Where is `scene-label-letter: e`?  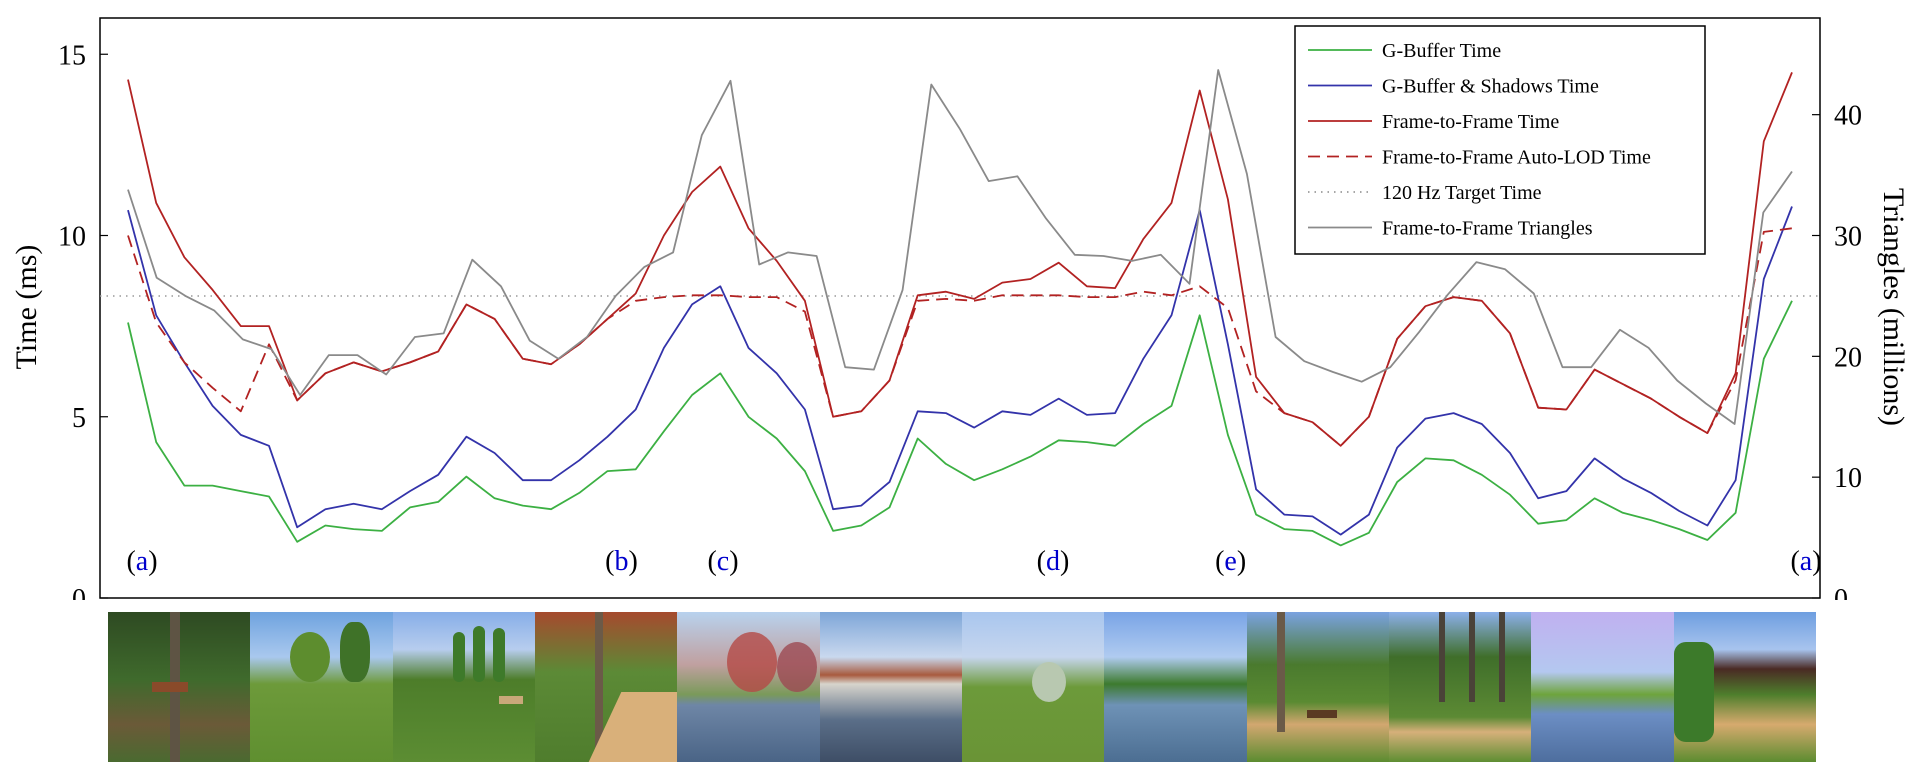 scene-label-letter: e is located at coordinates (1230, 561).